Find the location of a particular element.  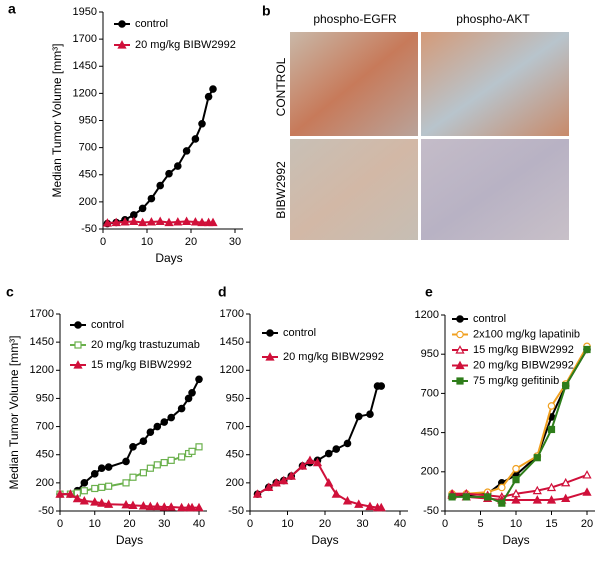

y-tick-label: 1700 is located at coordinates (85, 39).